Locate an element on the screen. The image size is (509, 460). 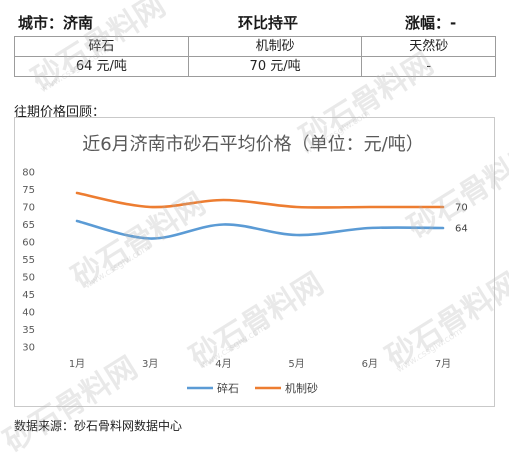
chart-title: 近6月济南市砂石平均价格（单位：元/吨） is located at coordinates (253, 144).